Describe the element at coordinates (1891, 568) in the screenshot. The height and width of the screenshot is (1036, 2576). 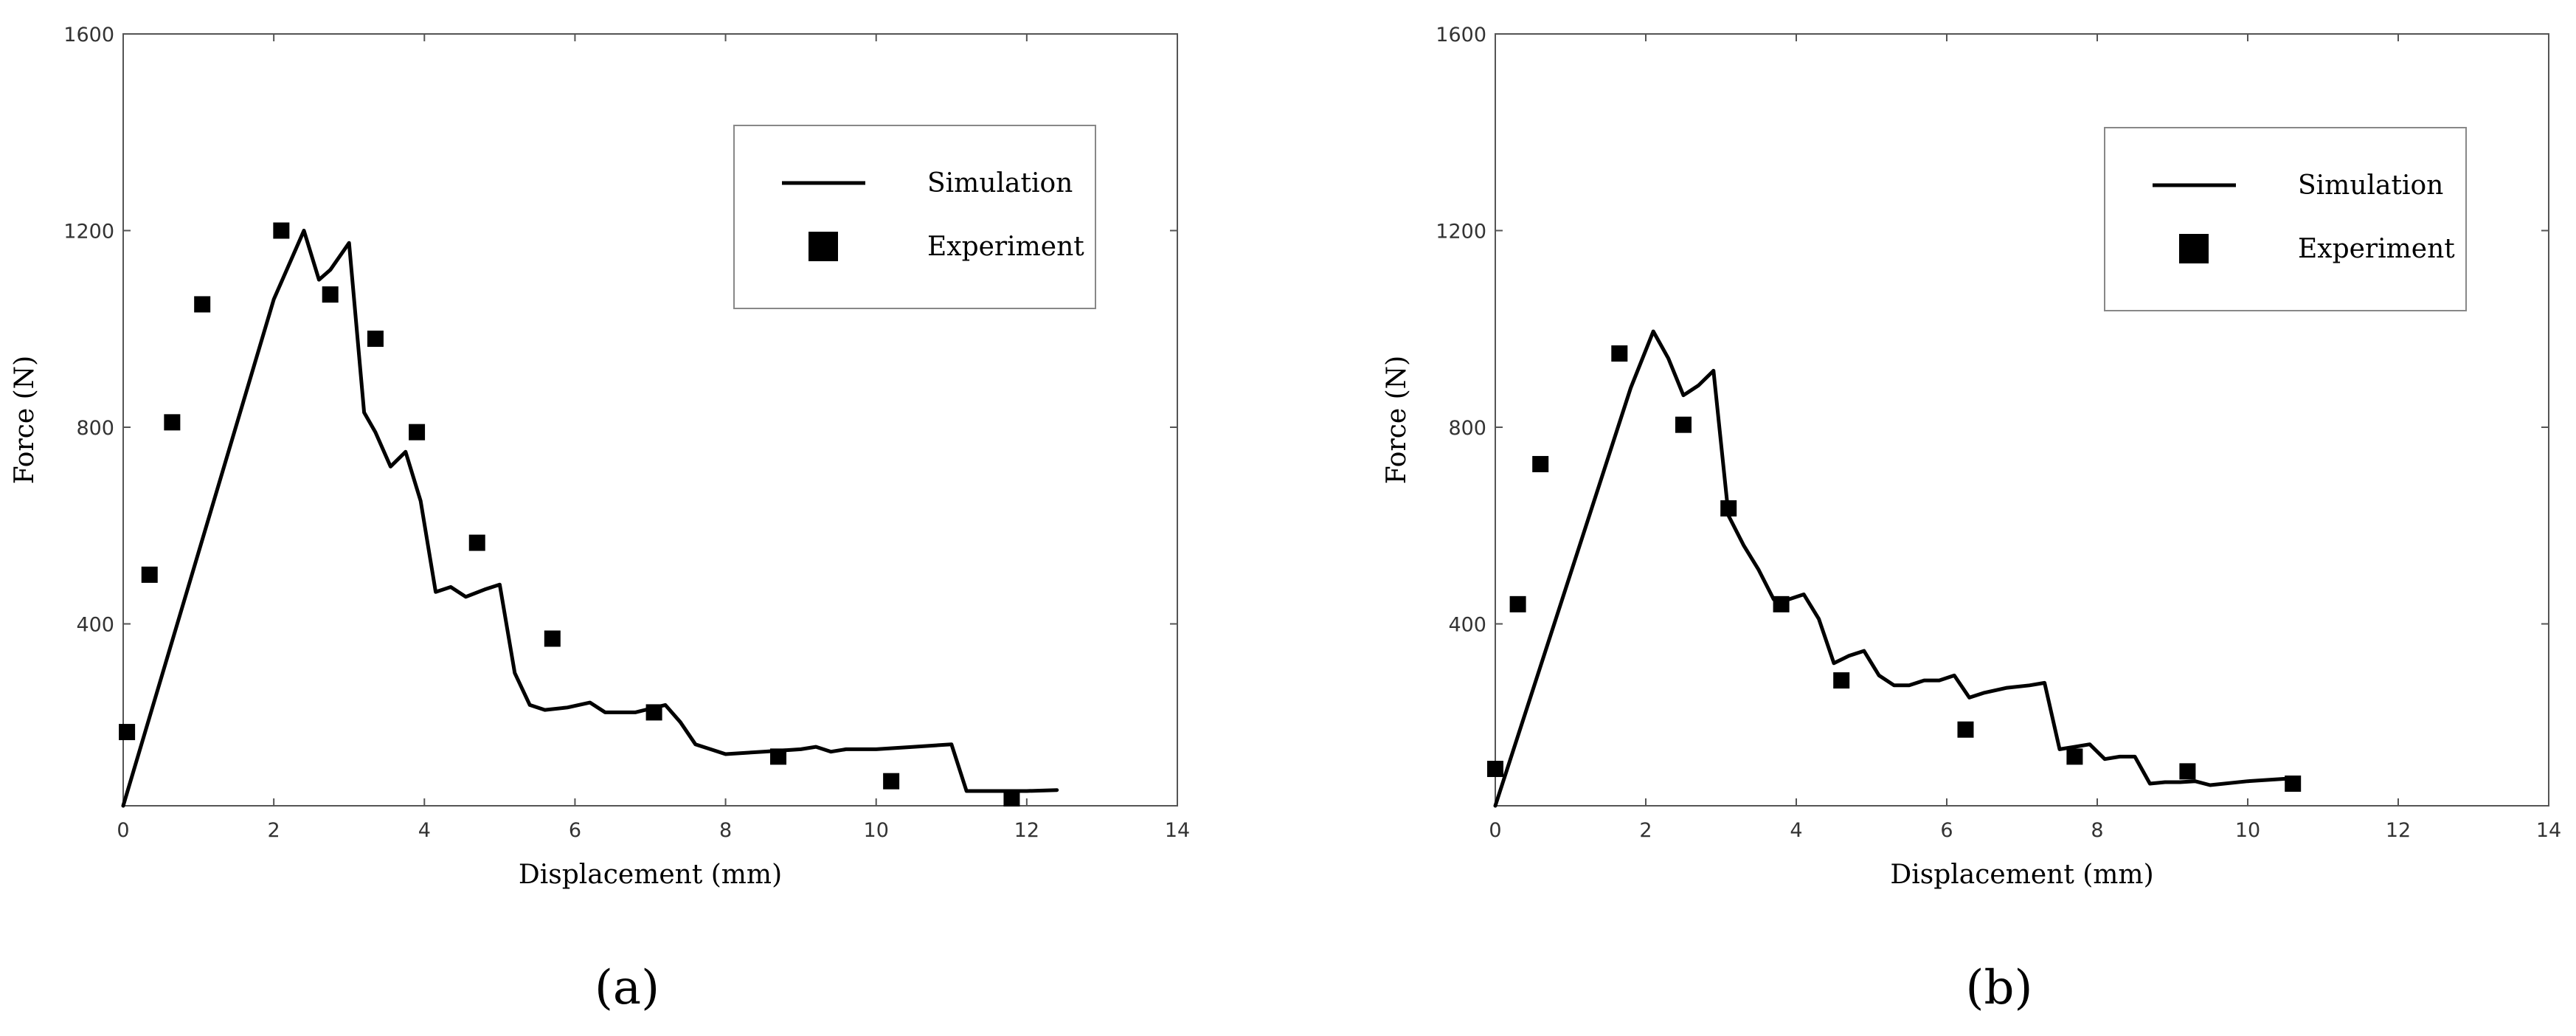
I see `simulation-line` at that location.